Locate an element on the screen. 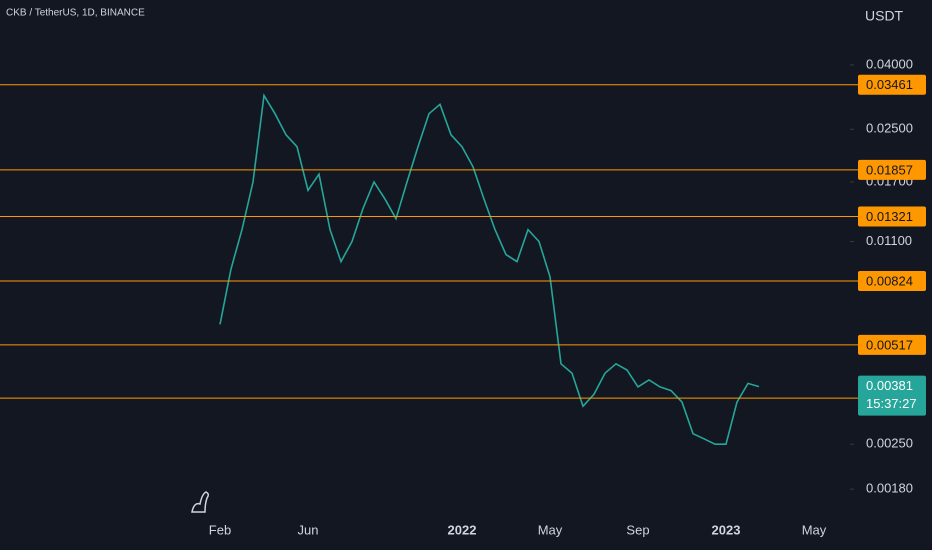 The height and width of the screenshot is (550, 932). logo is located at coordinates (200, 502).